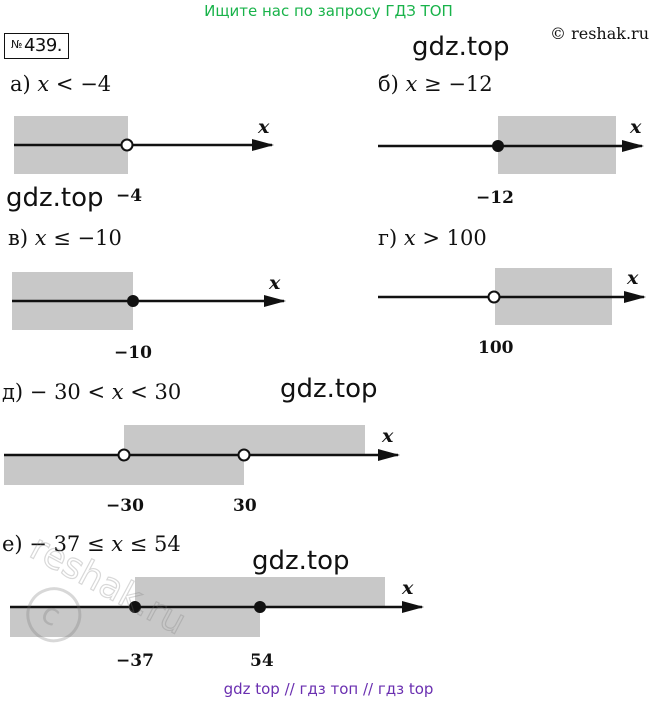 This screenshot has width=657, height=705. I want to click on axis-label-v: x, so click(275, 283).